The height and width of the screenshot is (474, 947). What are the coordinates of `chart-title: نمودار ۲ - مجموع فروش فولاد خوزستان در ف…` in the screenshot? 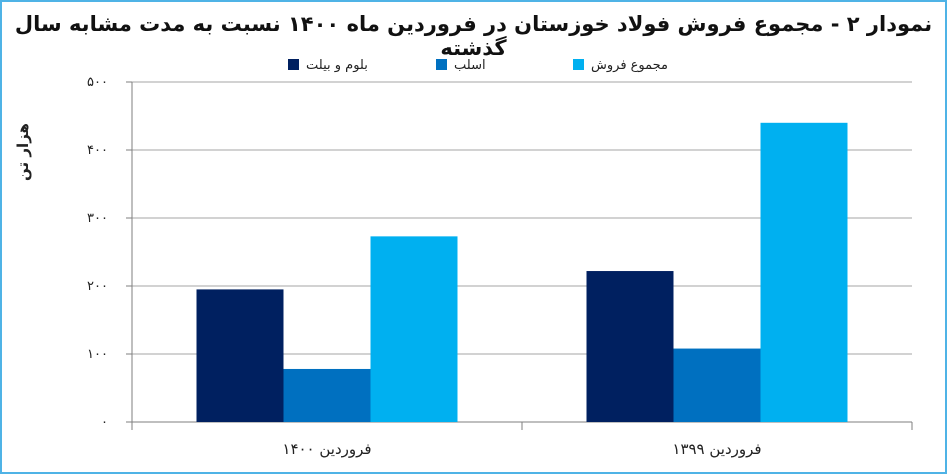 It's located at (473, 36).